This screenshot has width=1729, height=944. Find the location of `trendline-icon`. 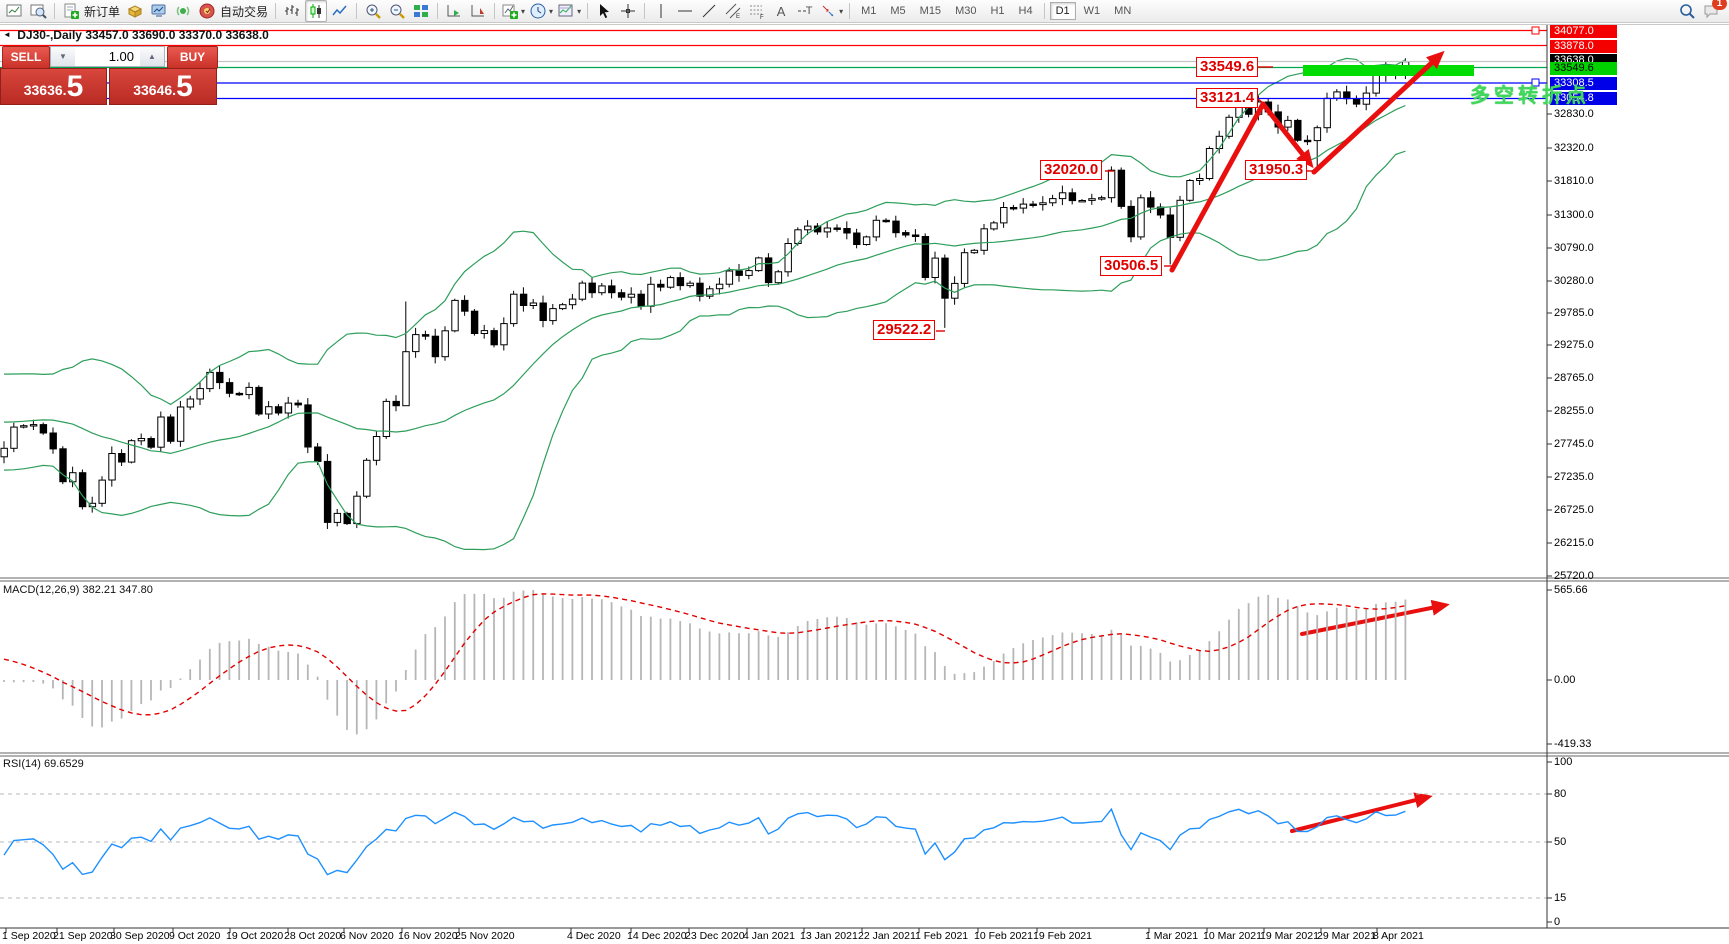

trendline-icon is located at coordinates (709, 11).